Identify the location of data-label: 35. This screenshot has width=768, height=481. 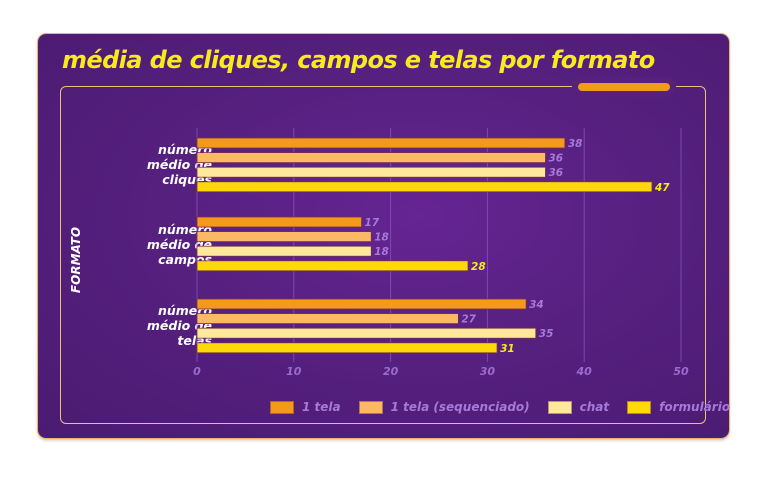
(546, 334).